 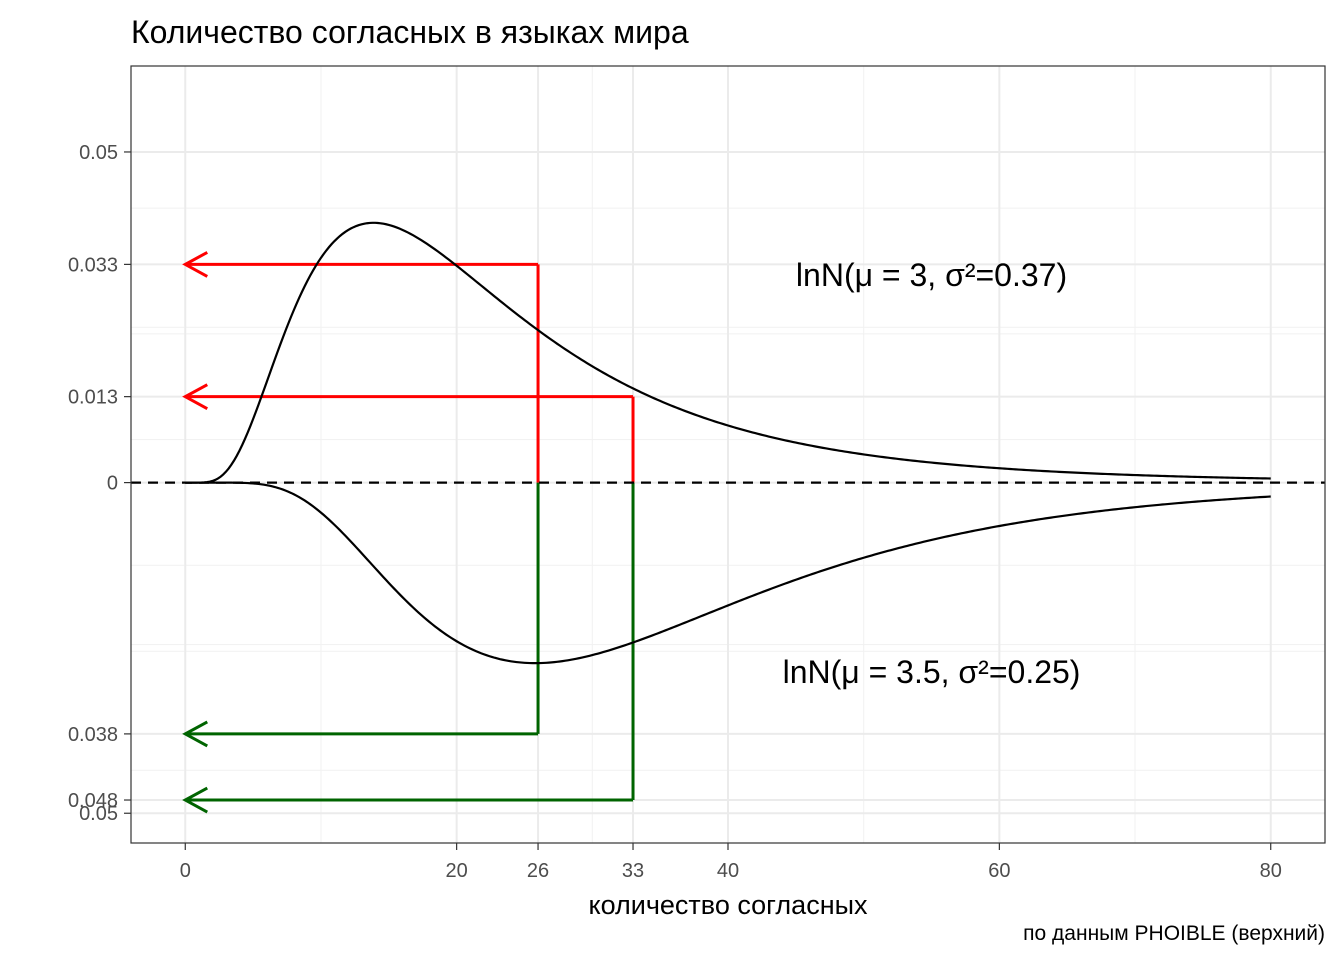 What do you see at coordinates (1271, 871) in the screenshot?
I see `x-tick-label: 80` at bounding box center [1271, 871].